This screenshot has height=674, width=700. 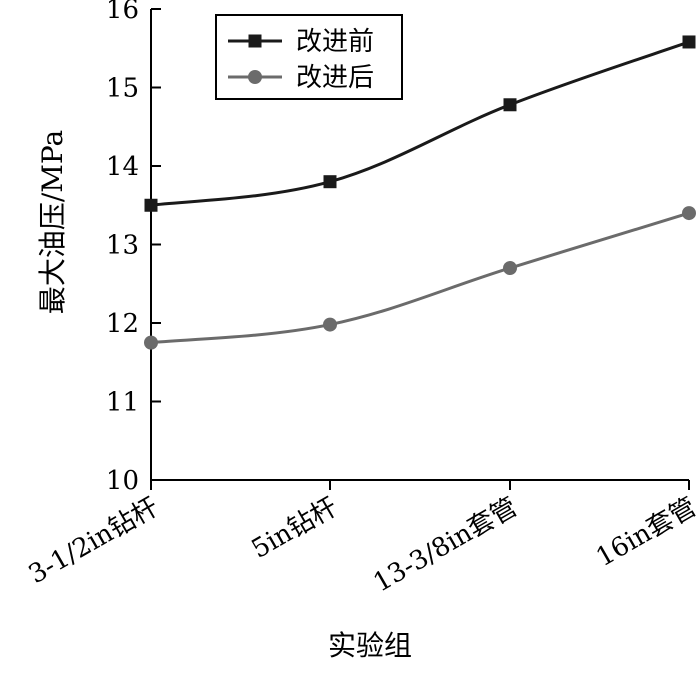 What do you see at coordinates (295, 528) in the screenshot?
I see `x-tick-label: 5in钻杆` at bounding box center [295, 528].